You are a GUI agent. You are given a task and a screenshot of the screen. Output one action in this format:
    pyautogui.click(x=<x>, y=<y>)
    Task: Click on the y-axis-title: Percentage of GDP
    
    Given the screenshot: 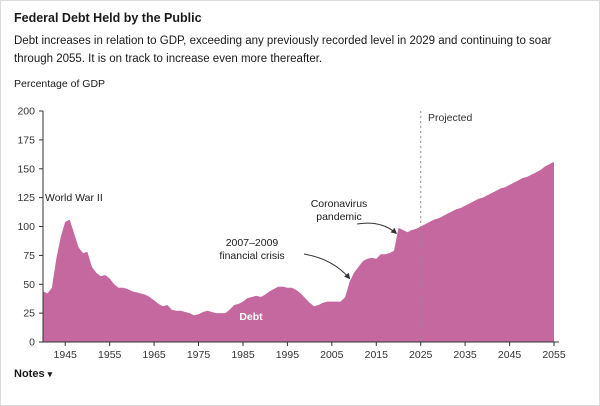 What is the action you would take?
    pyautogui.click(x=60, y=84)
    